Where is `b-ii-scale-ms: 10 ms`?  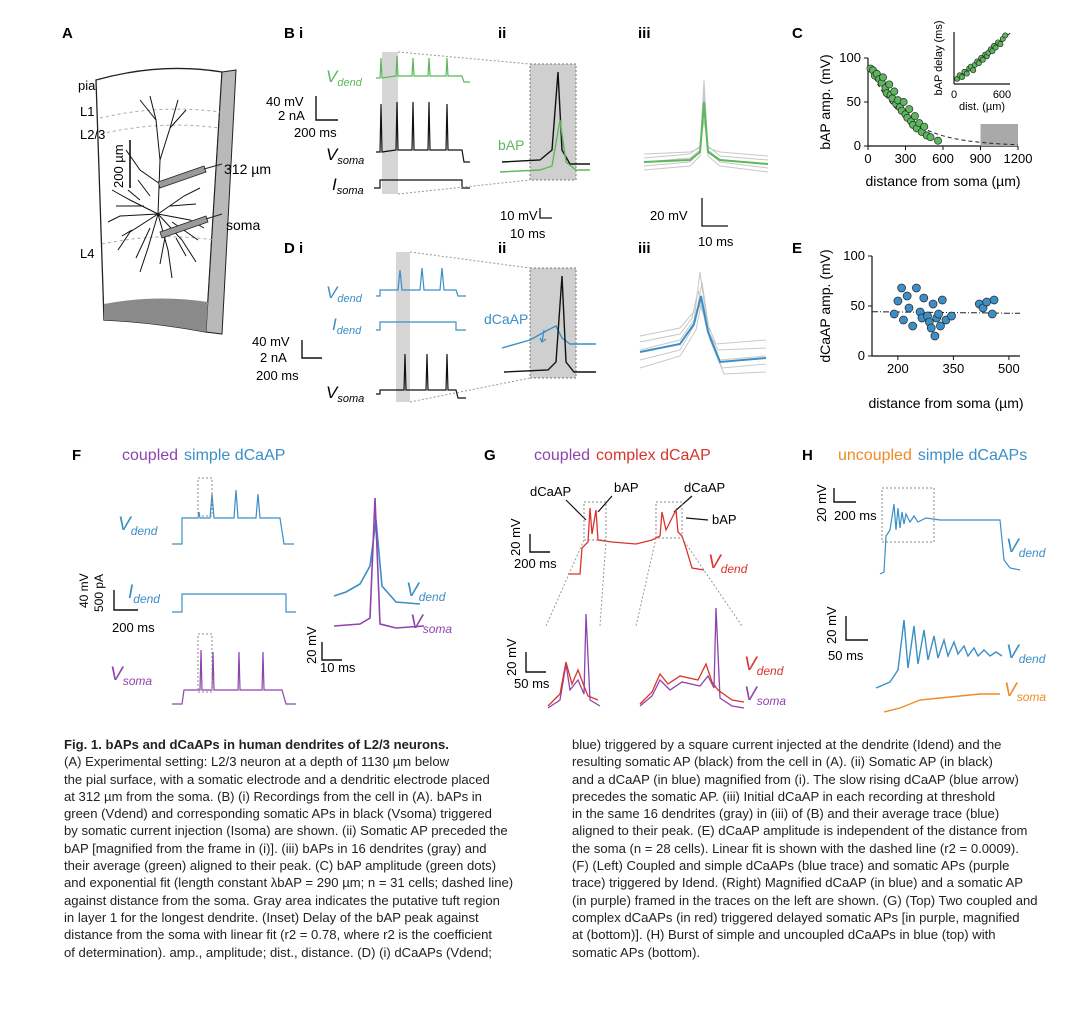
b-ii-scale-ms: 10 ms is located at coordinates (528, 233).